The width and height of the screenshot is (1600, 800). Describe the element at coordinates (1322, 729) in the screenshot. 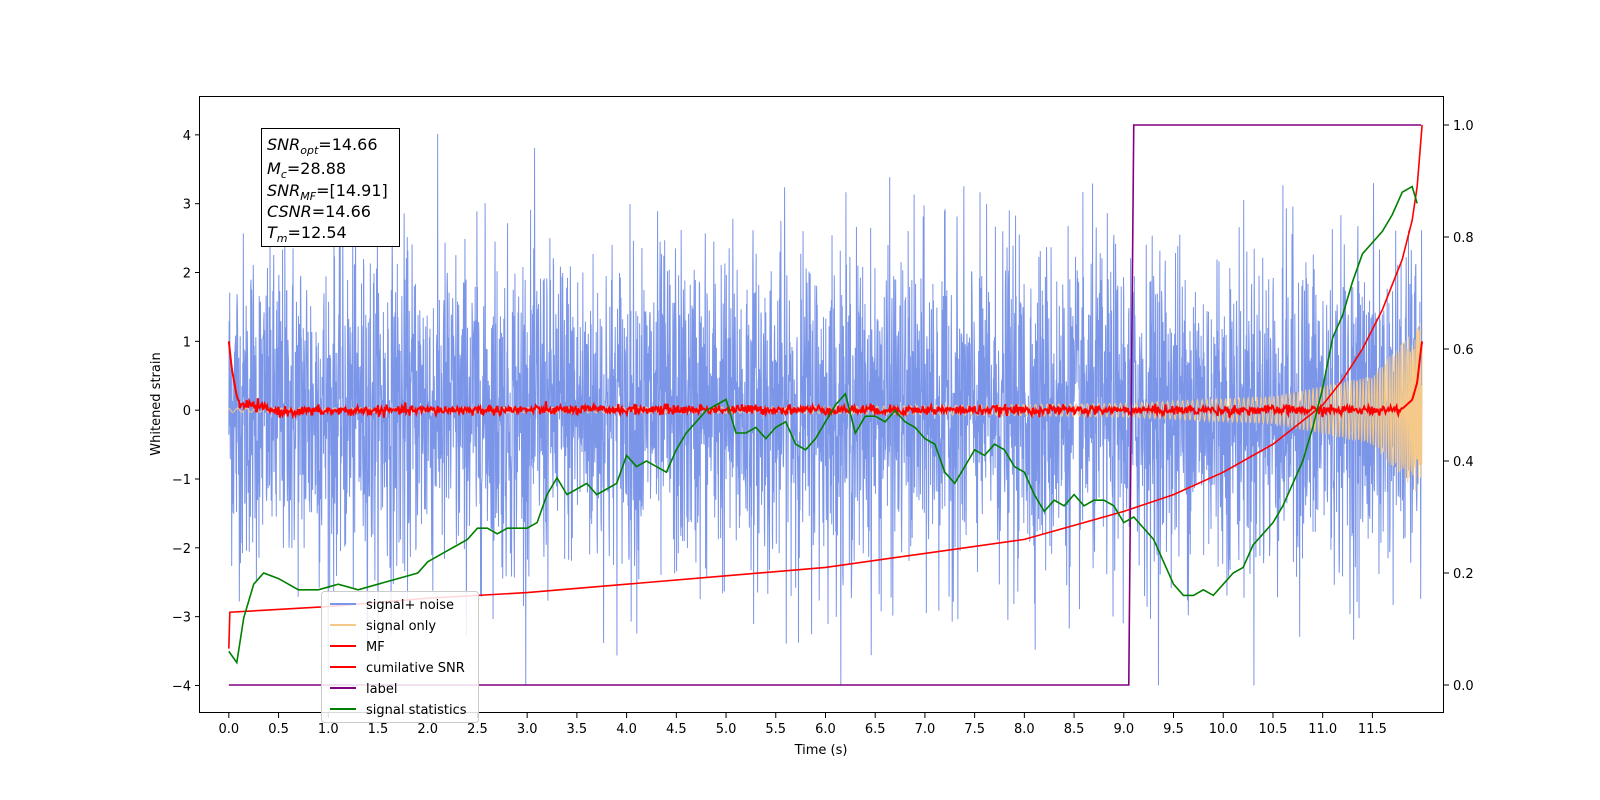

I see `x-tick-label: 11.0` at that location.